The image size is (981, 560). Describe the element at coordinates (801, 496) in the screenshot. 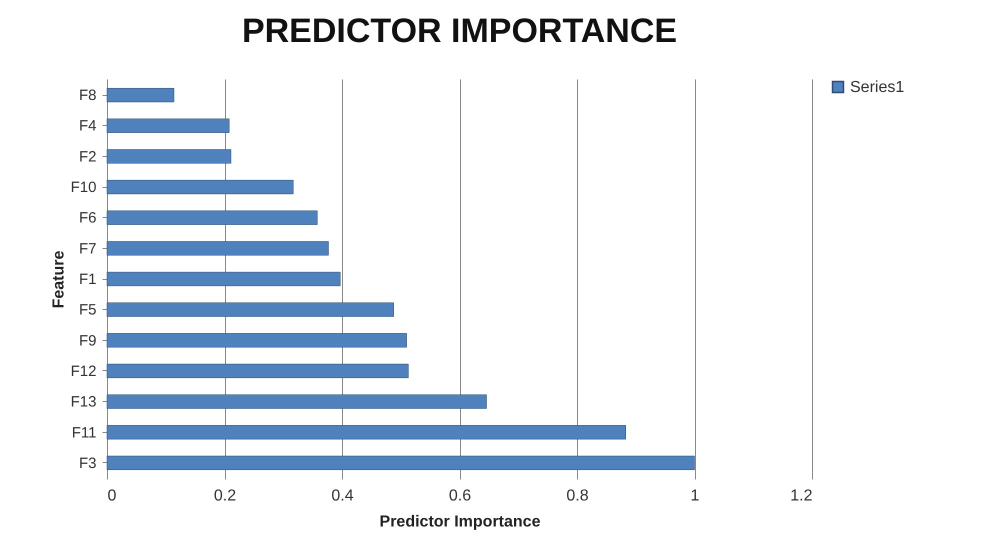

I see `x-tick-label: 1.2` at that location.